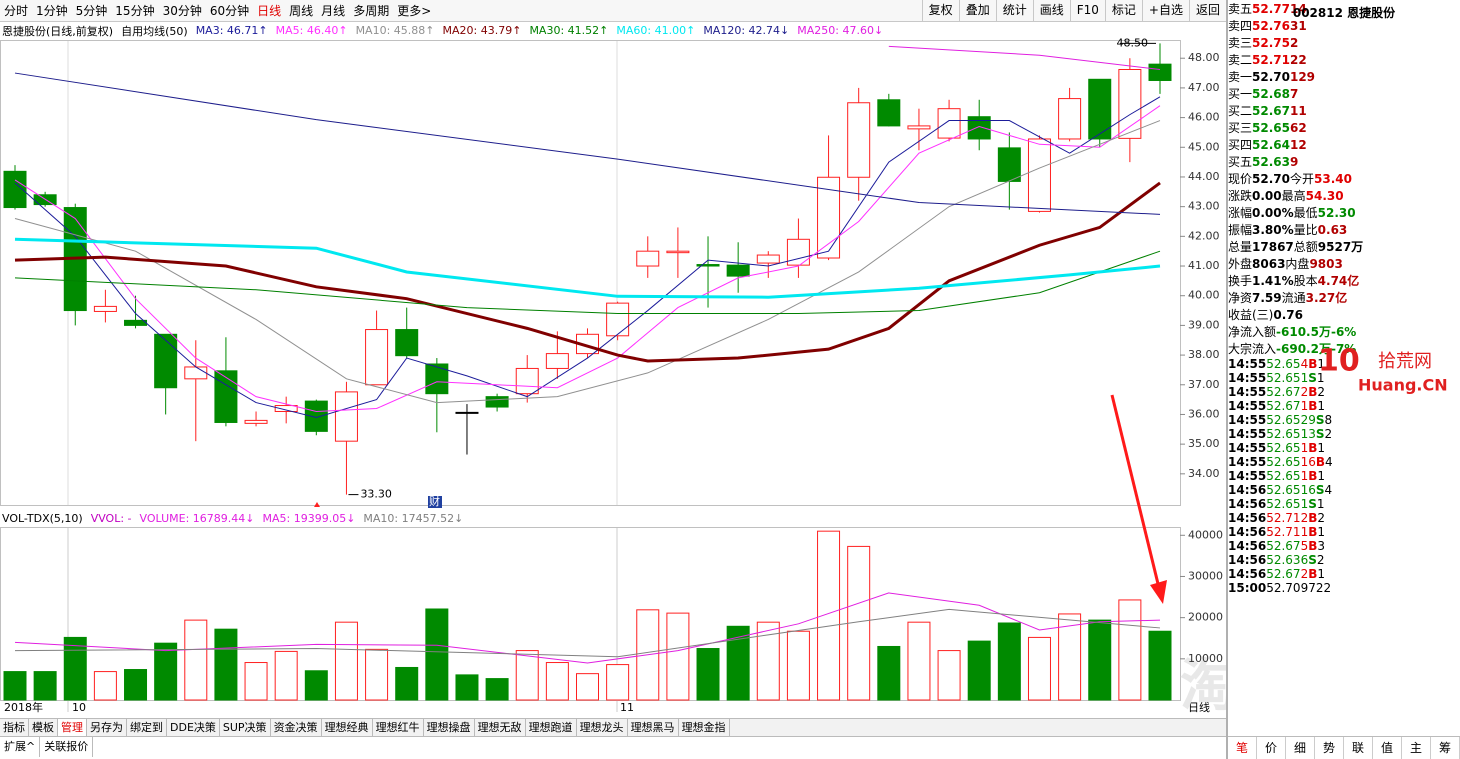 Image resolution: width=1460 pixels, height=759 pixels. What do you see at coordinates (43, 727) in the screenshot?
I see `indicator-tab: 模板` at bounding box center [43, 727].